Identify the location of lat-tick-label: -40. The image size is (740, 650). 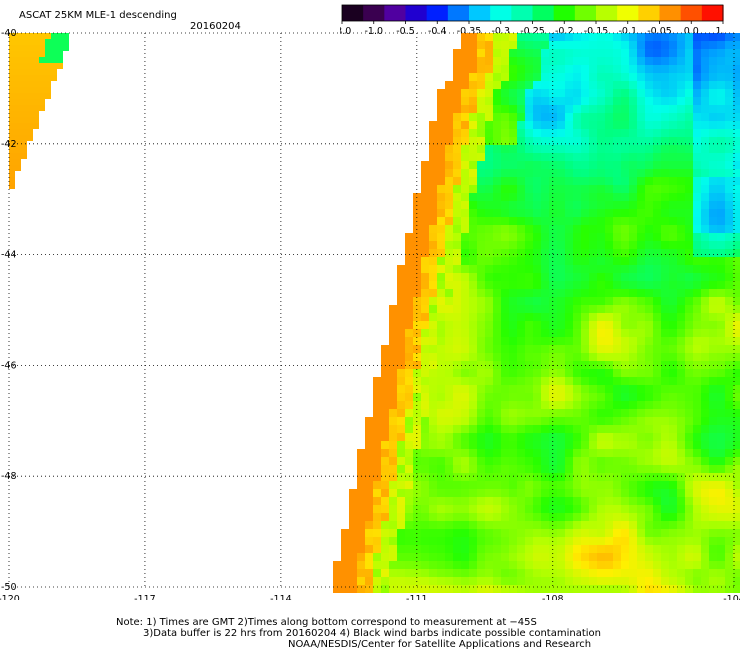
(9, 33).